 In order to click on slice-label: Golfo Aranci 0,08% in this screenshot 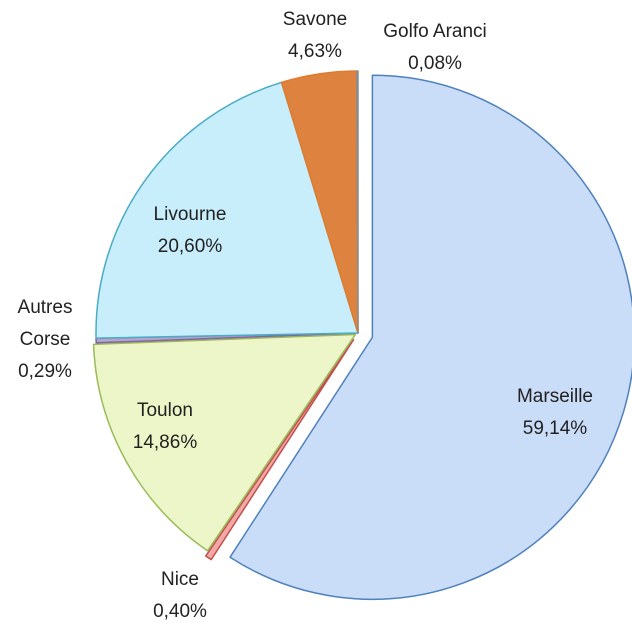, I will do `click(435, 48)`.